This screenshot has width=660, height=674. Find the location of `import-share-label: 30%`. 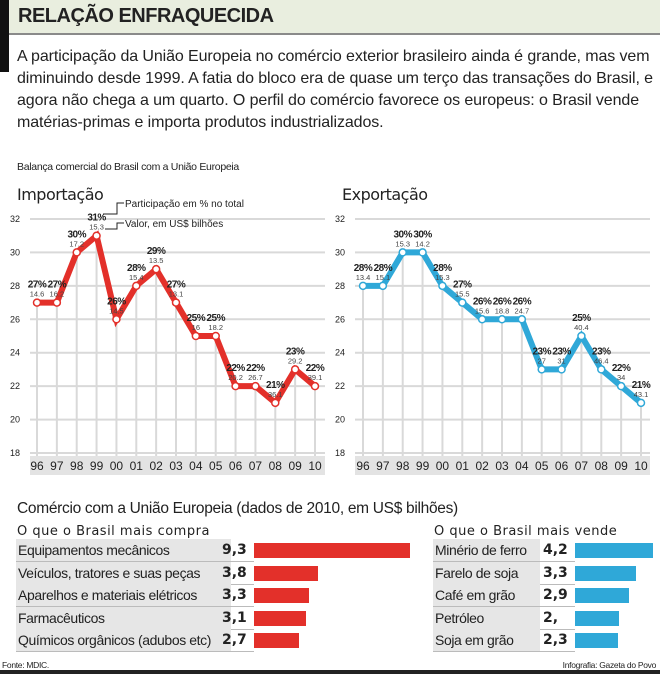

import-share-label: 30% is located at coordinates (76, 234).